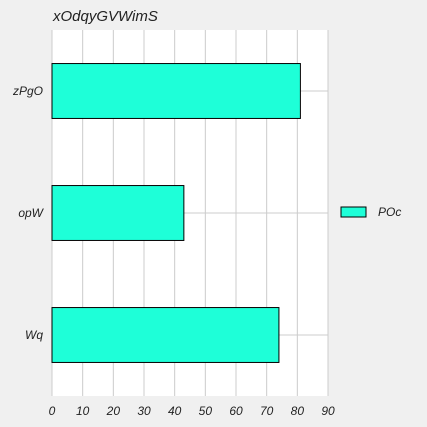 This screenshot has height=427, width=427. What do you see at coordinates (34, 335) in the screenshot?
I see `y-tick-label-Wq: Wq` at bounding box center [34, 335].